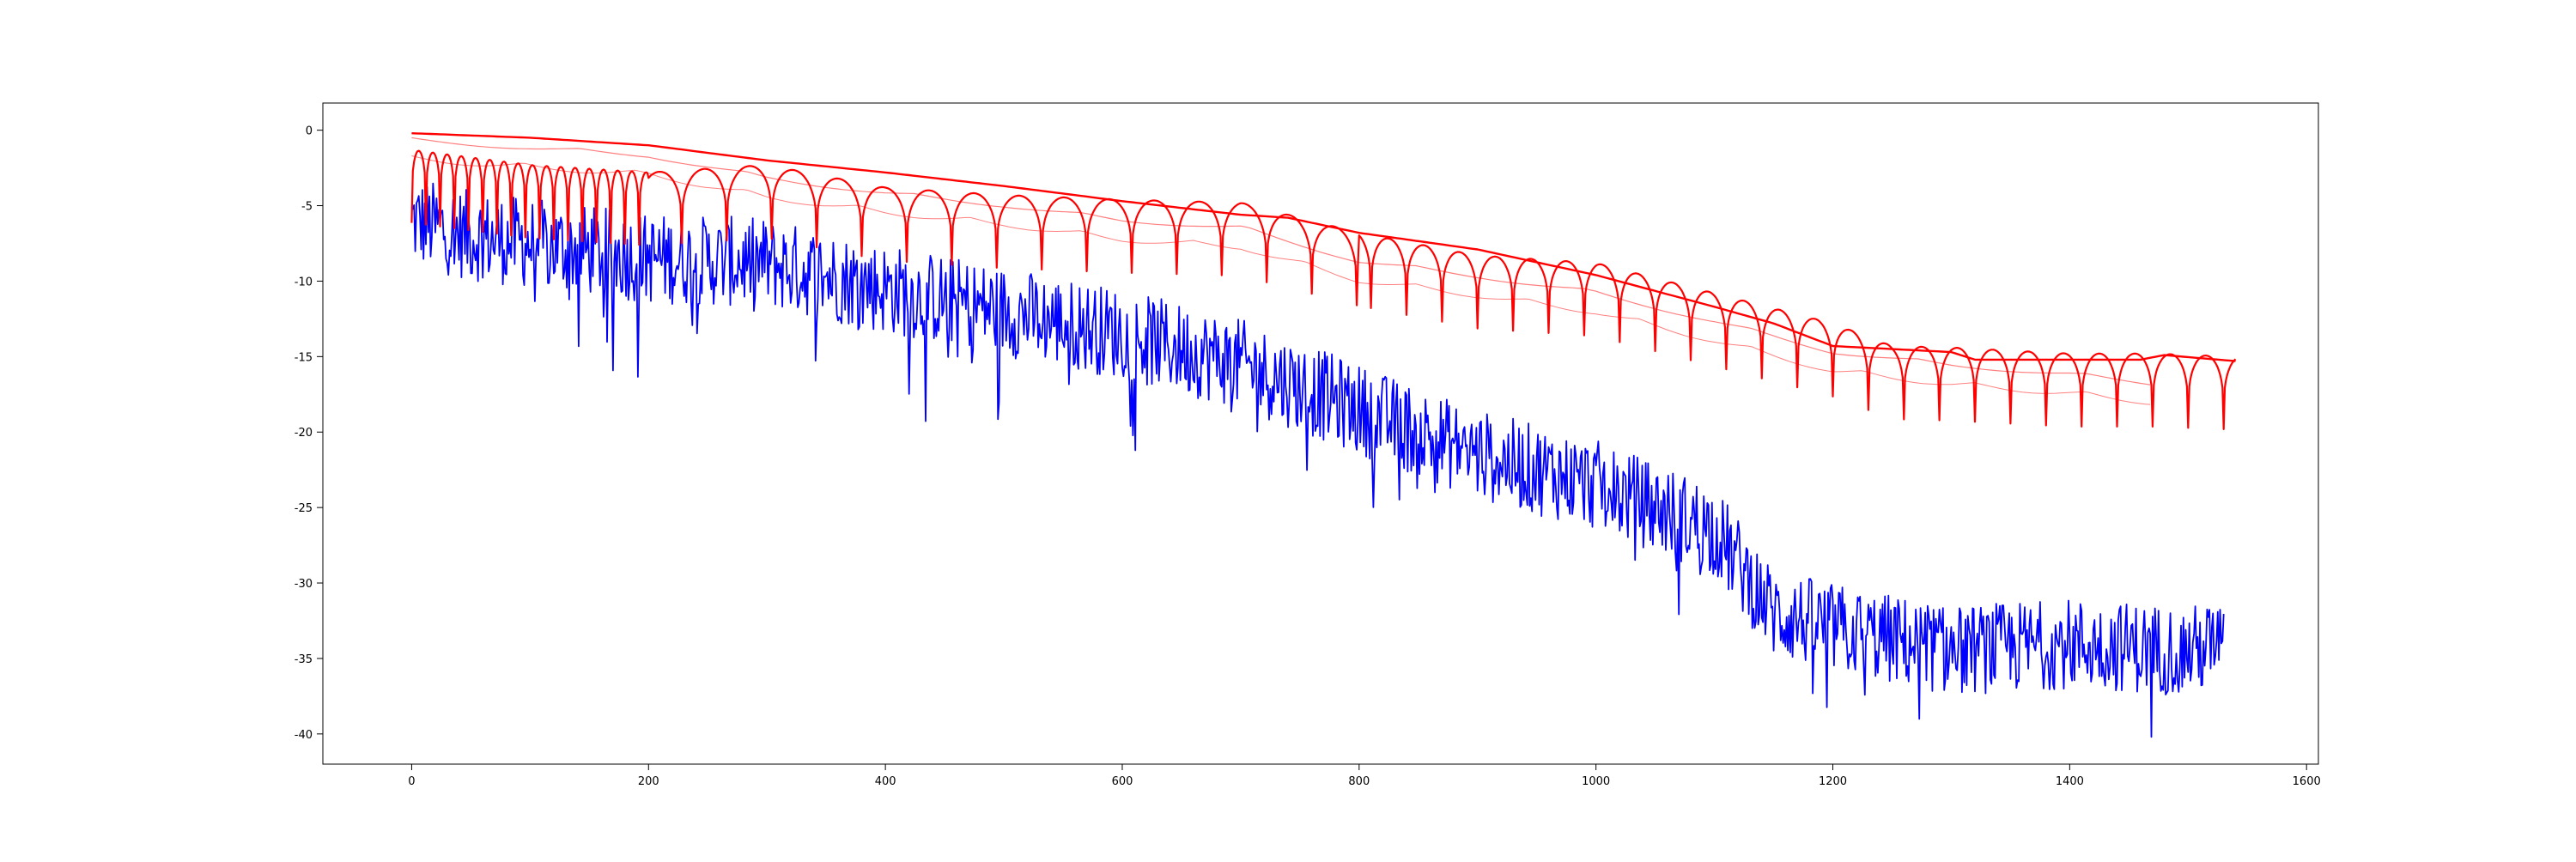  What do you see at coordinates (1596, 781) in the screenshot?
I see `x-tick-label: 1000` at bounding box center [1596, 781].